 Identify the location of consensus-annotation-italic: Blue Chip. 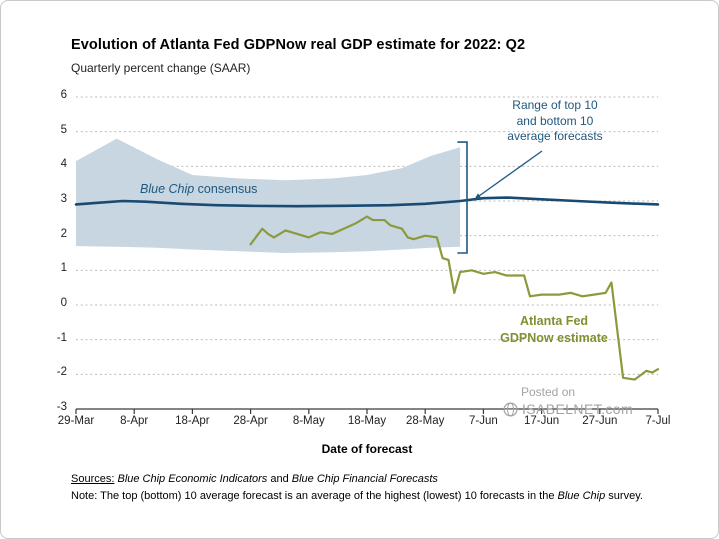
(167, 189).